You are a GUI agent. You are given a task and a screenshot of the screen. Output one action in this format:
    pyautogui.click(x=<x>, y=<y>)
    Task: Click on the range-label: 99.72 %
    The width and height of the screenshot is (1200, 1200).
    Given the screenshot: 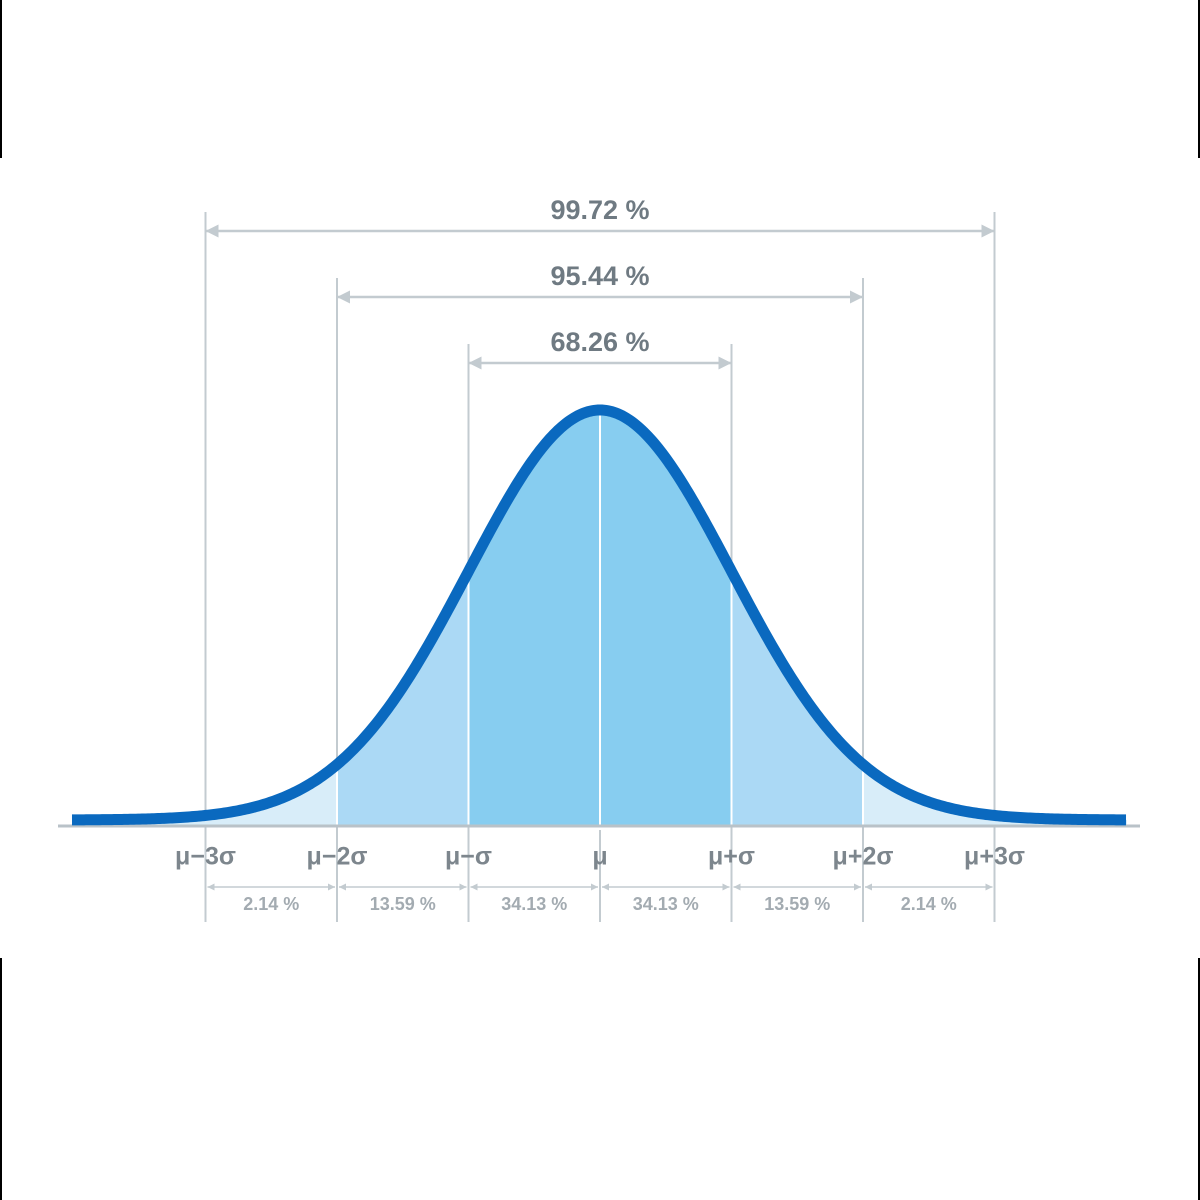 What is the action you would take?
    pyautogui.click(x=599, y=210)
    